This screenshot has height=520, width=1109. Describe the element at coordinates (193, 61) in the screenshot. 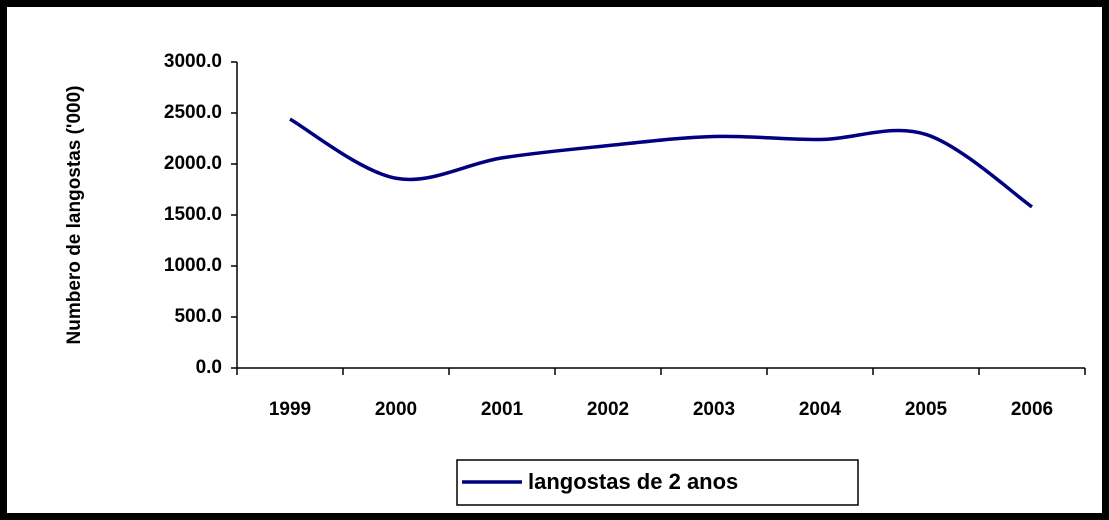

I see `y-tick-label: 3000.0` at that location.